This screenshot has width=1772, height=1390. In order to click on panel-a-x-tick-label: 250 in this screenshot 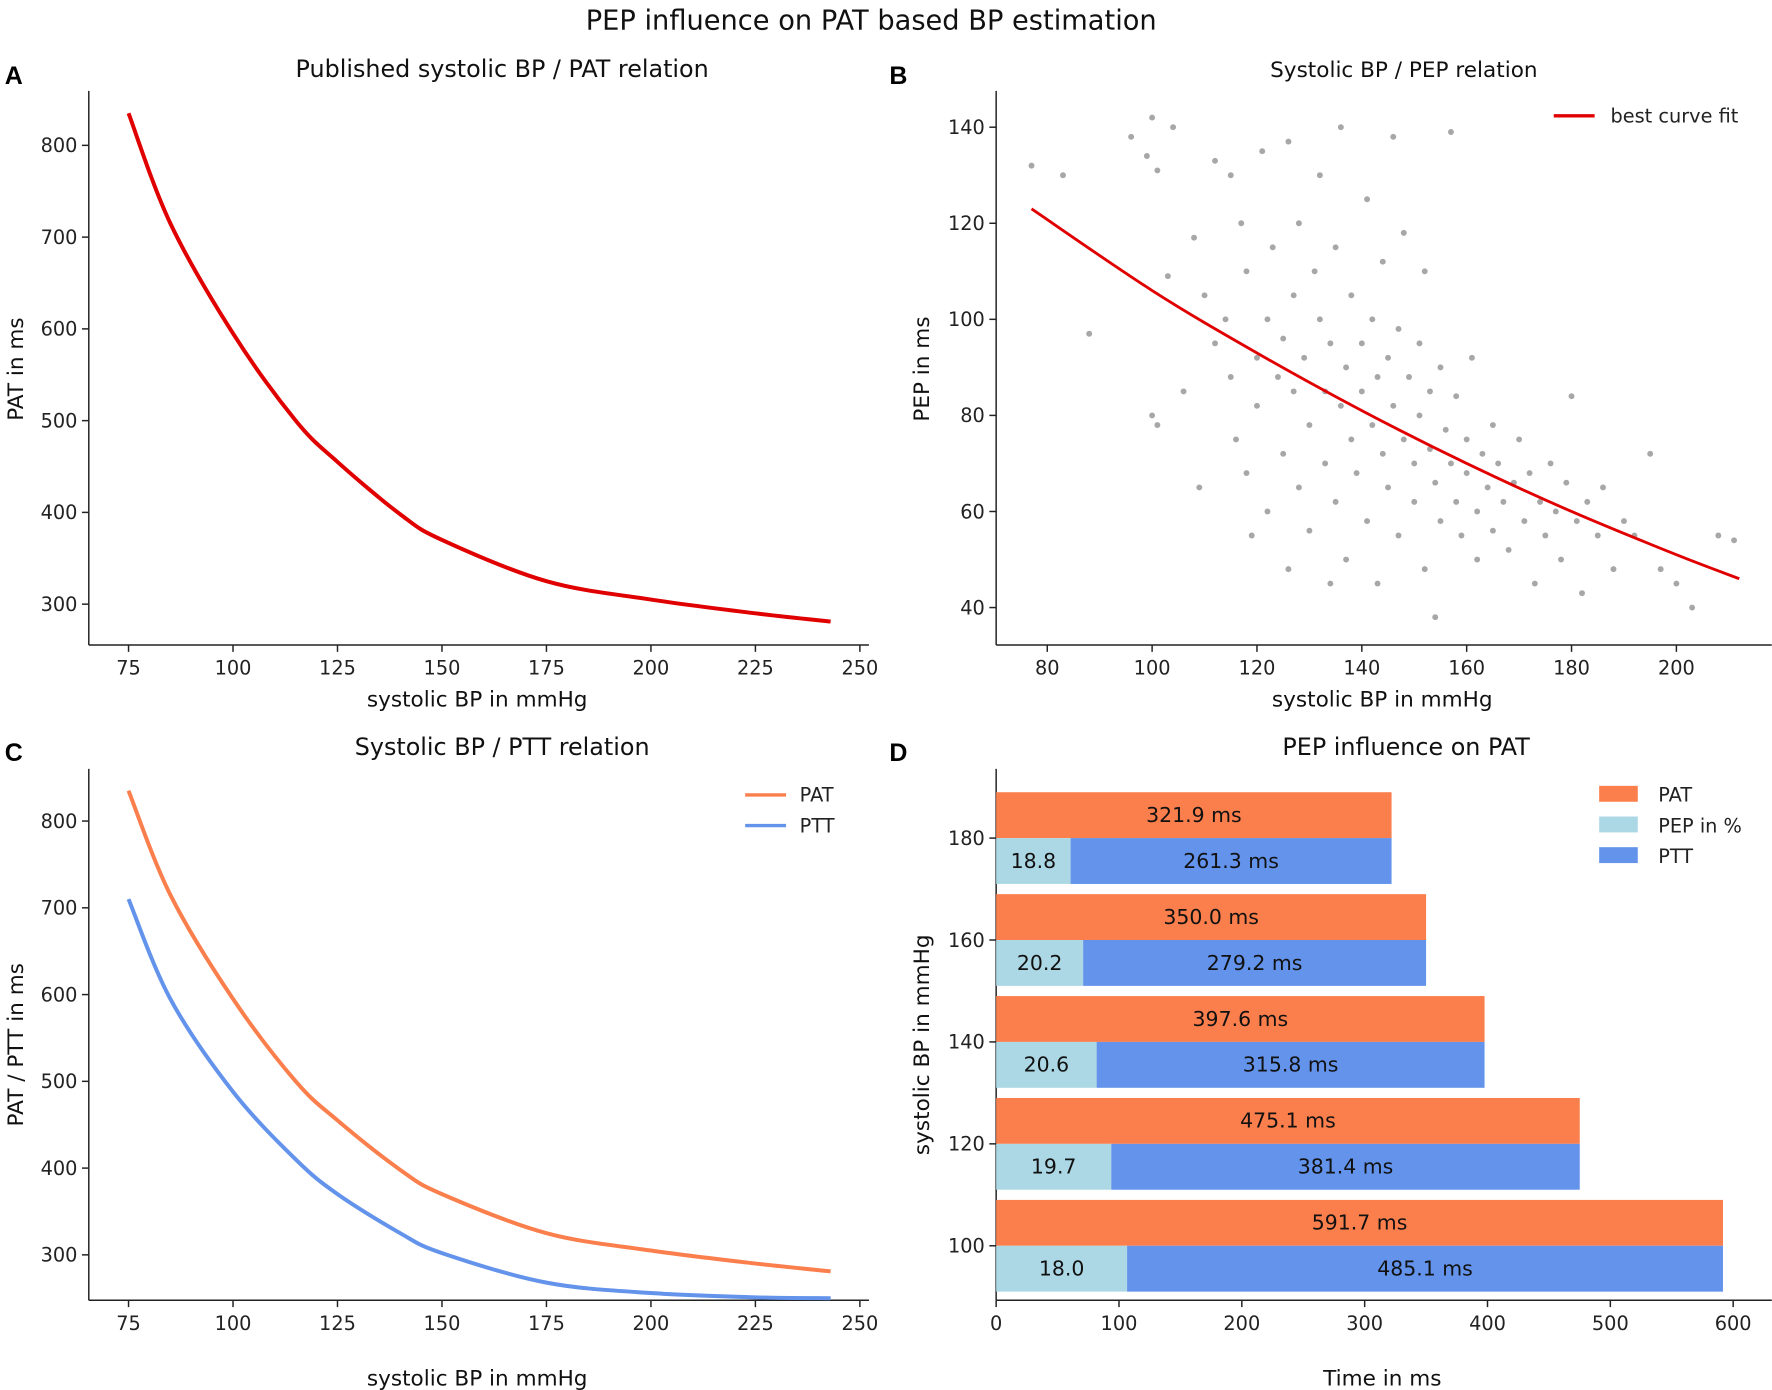, I will do `click(859, 668)`.